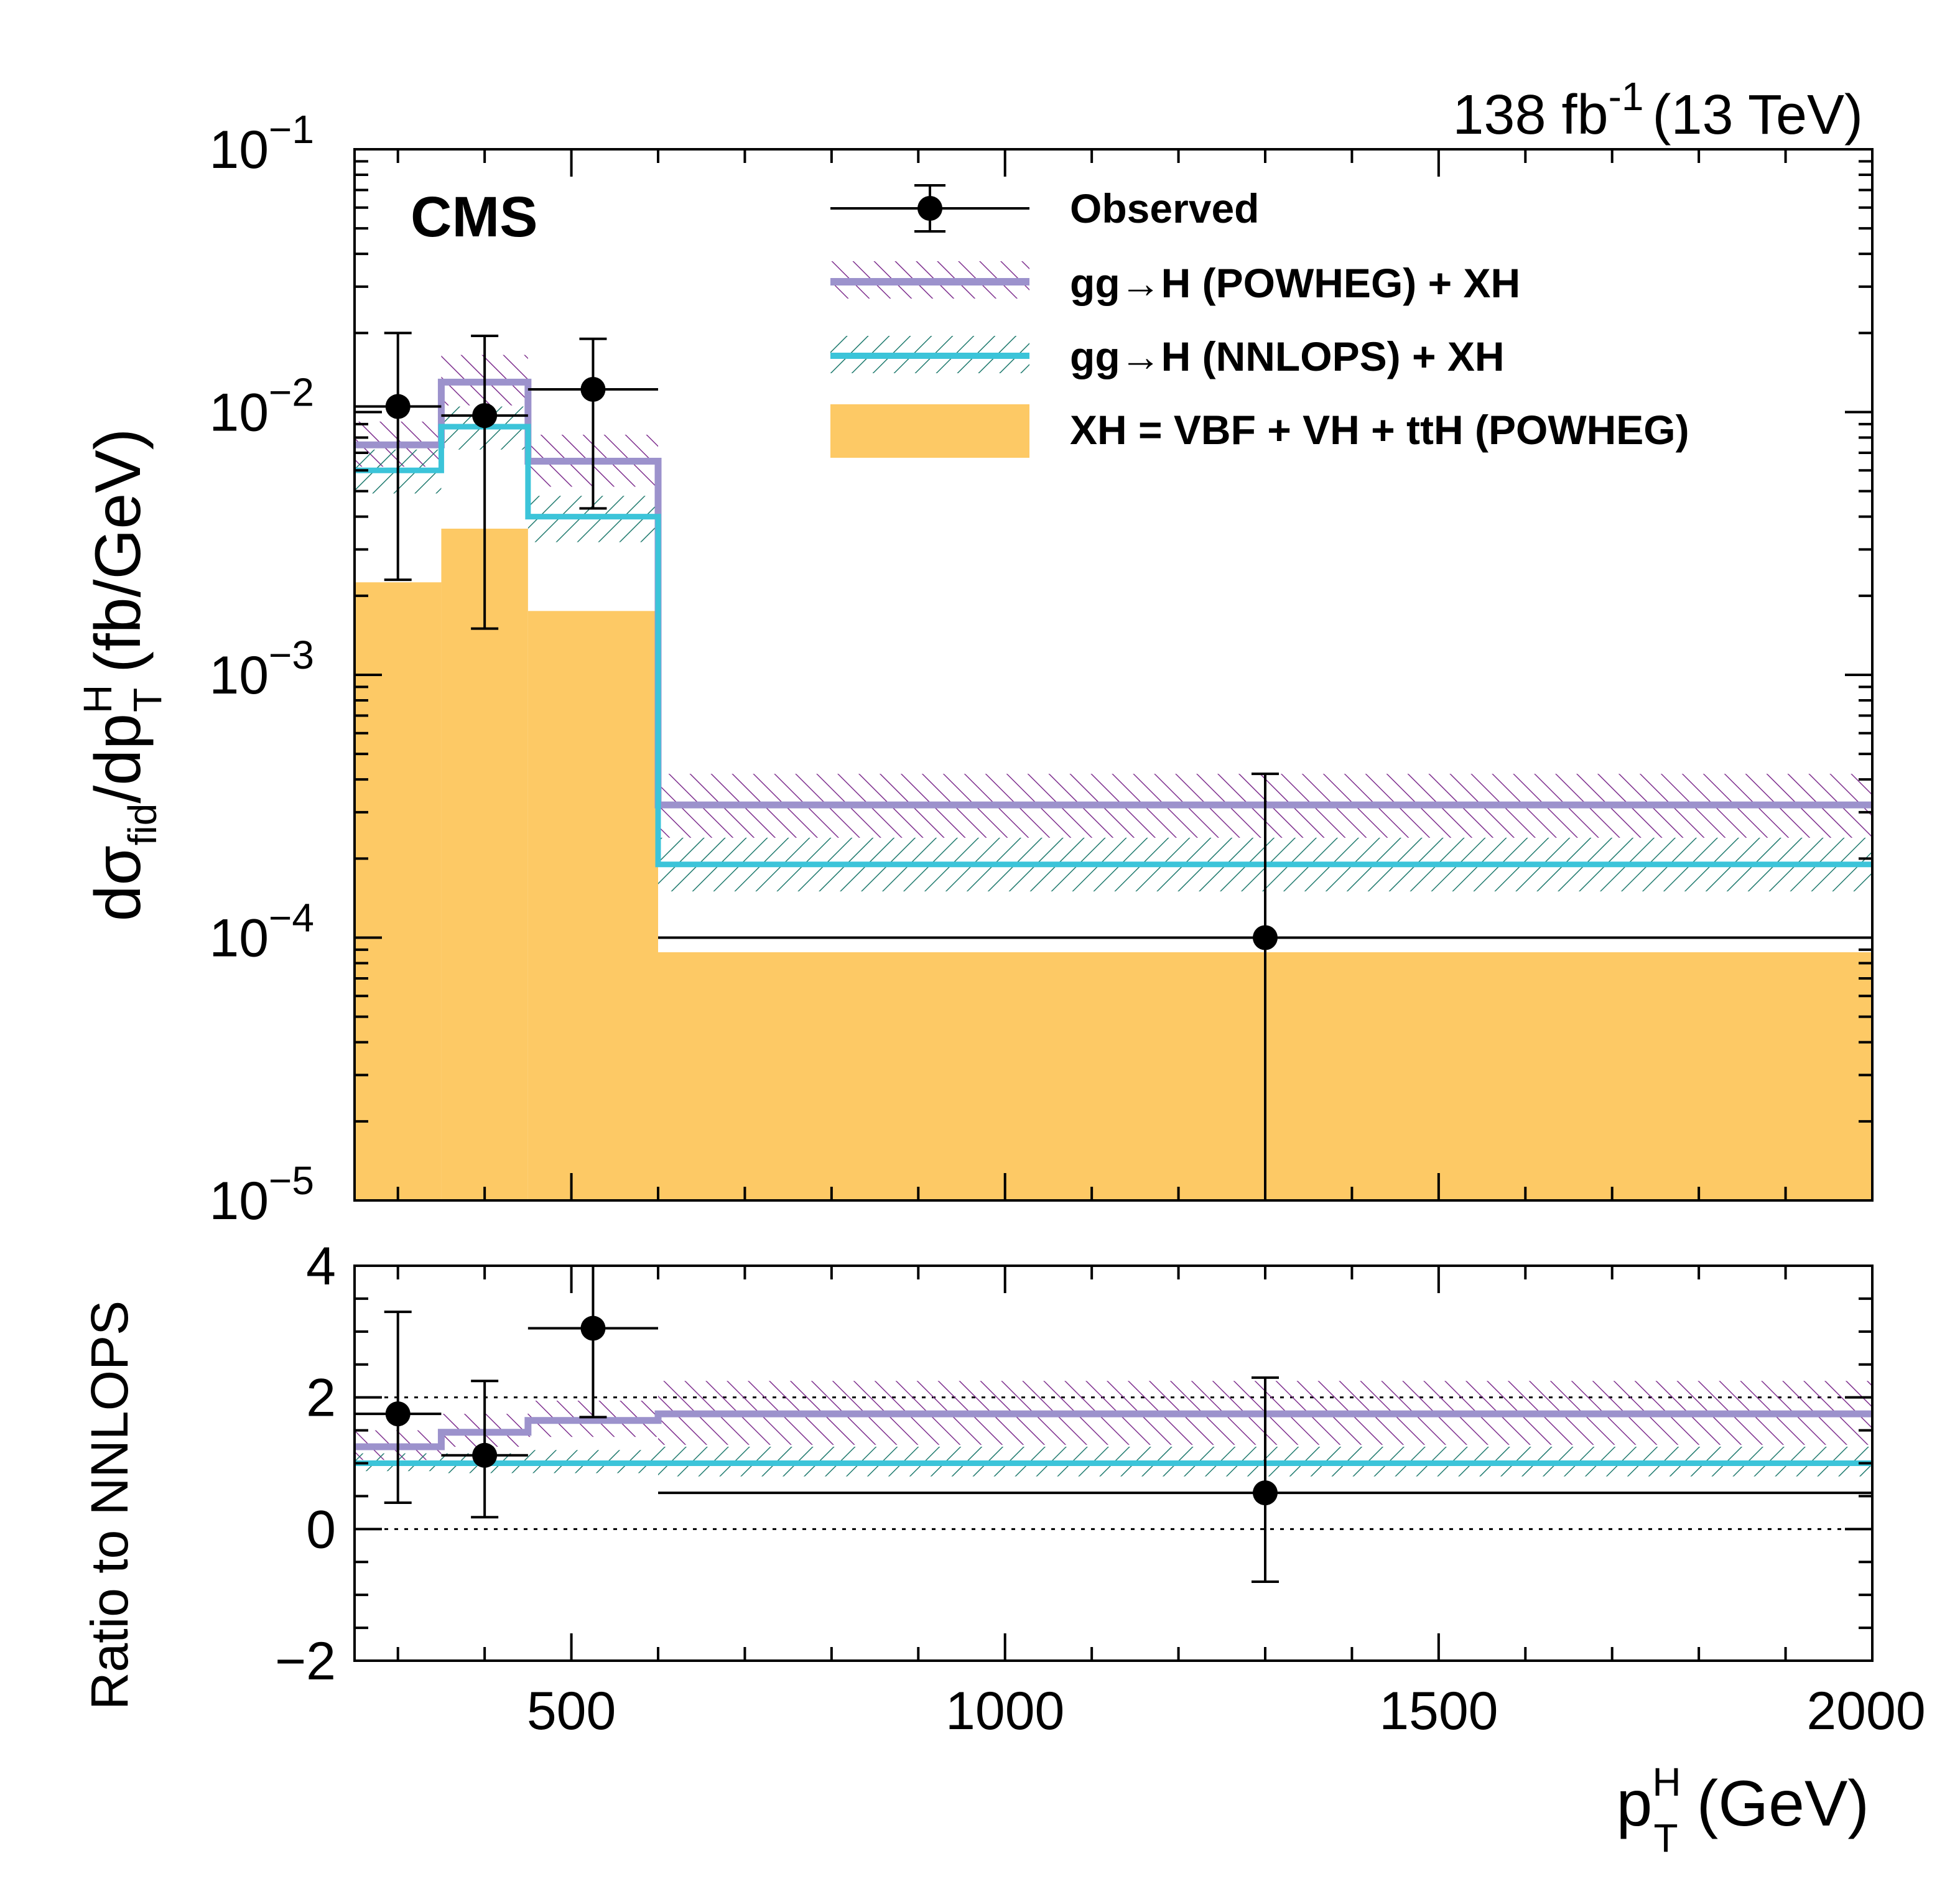 The width and height of the screenshot is (1960, 1884). What do you see at coordinates (1657, 110) in the screenshot?
I see `luminosity-label: 138 fb-1 (13 TeV)` at bounding box center [1657, 110].